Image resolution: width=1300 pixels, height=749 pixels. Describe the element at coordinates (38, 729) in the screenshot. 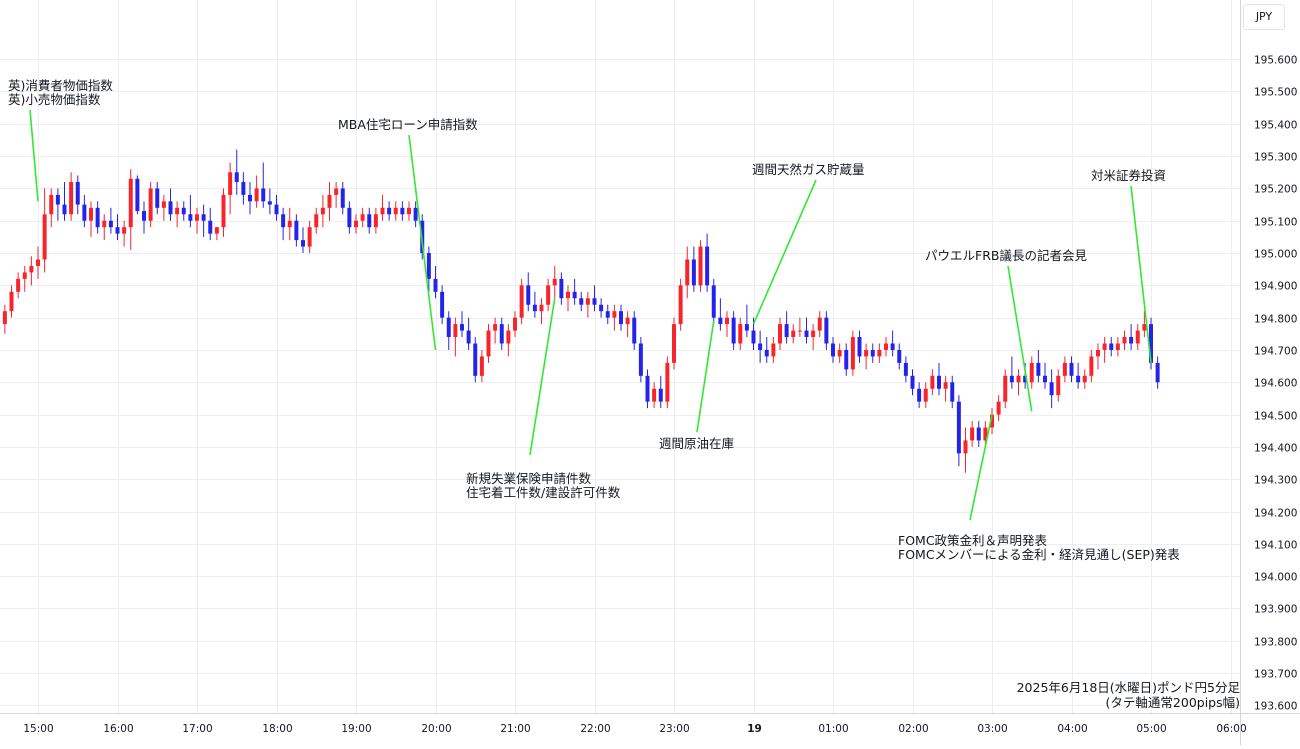

I see `x-tick-label: 15:00` at that location.